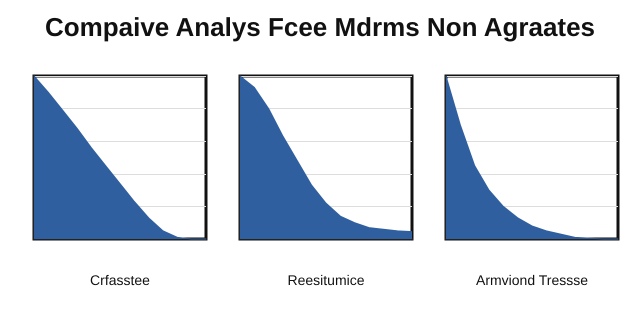 The height and width of the screenshot is (320, 640). Describe the element at coordinates (120, 280) in the screenshot. I see `x-axis-title: Crfasstee` at that location.